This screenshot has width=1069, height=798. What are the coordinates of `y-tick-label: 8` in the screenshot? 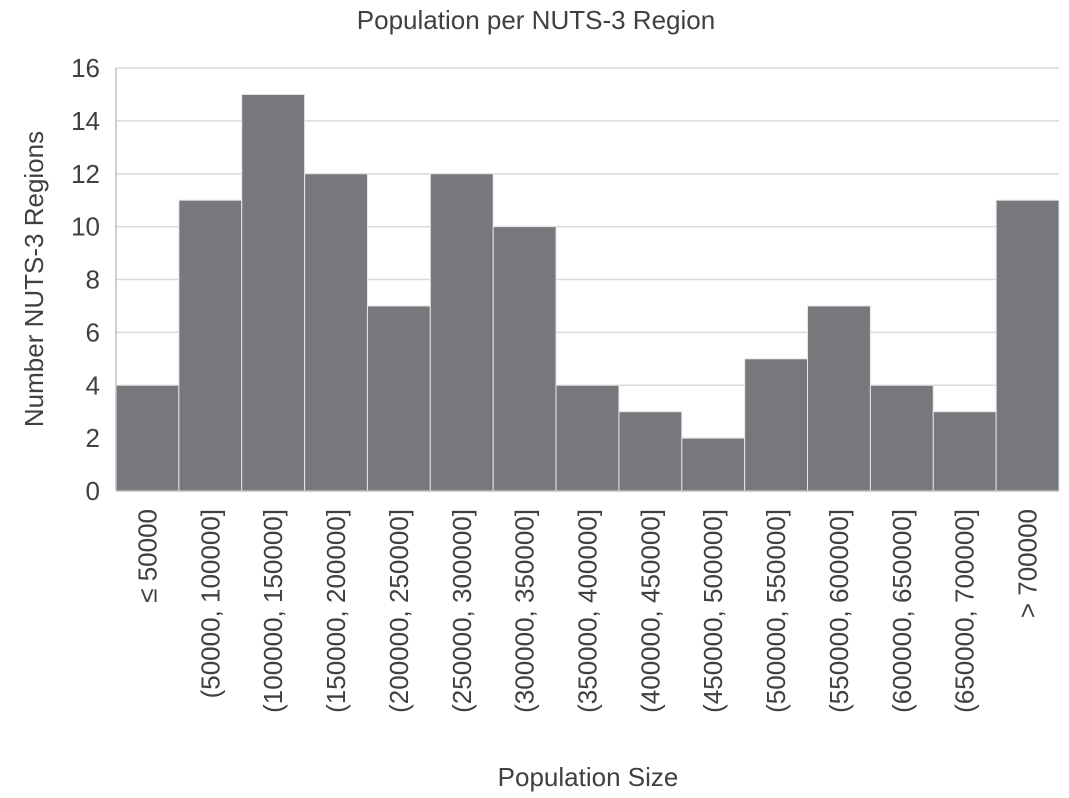 It's located at (93, 280).